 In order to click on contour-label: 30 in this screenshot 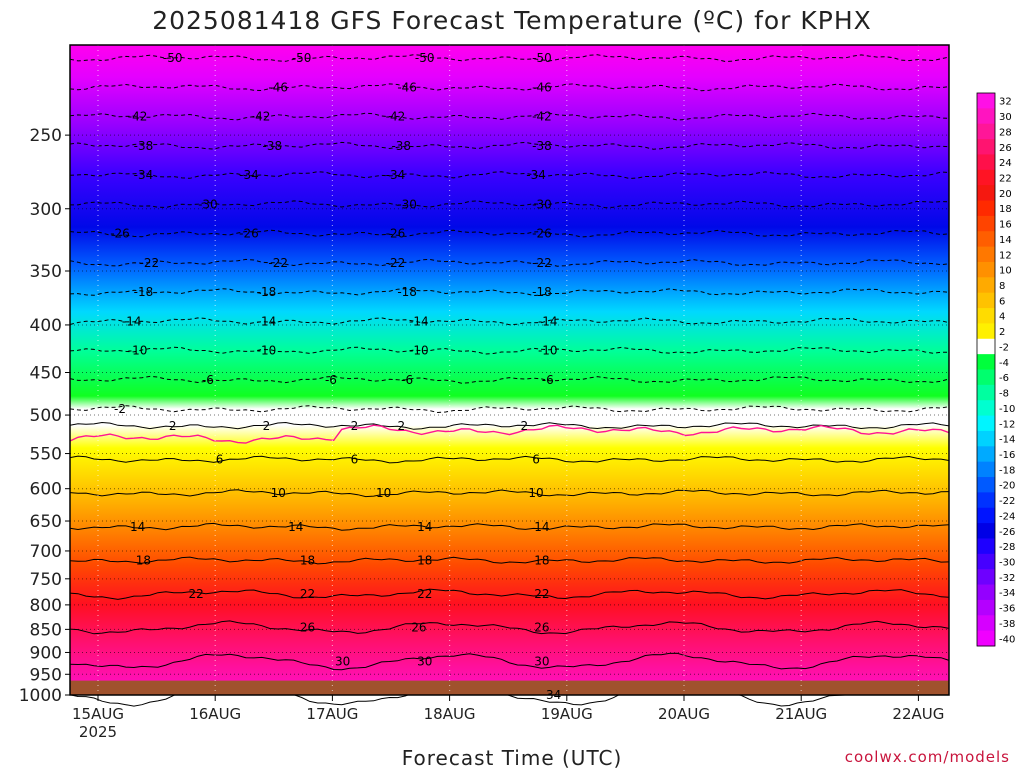, I will do `click(342, 661)`.